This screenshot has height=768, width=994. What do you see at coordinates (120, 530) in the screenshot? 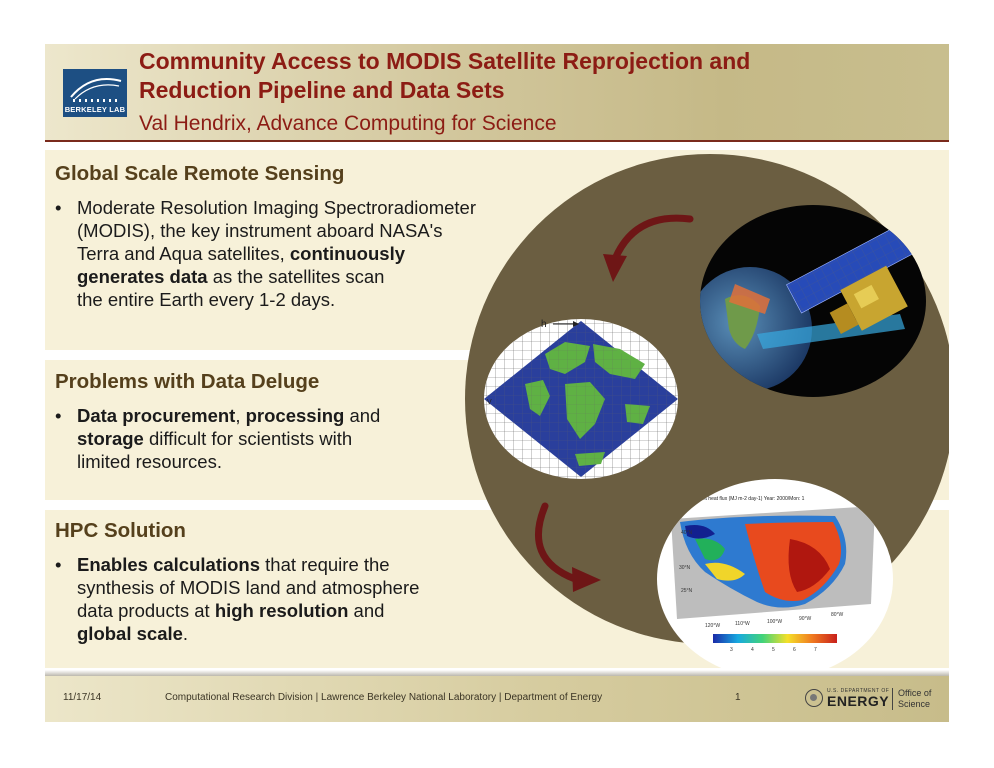
I see `section-title-hpc-solution: HPC Solution` at bounding box center [120, 530].